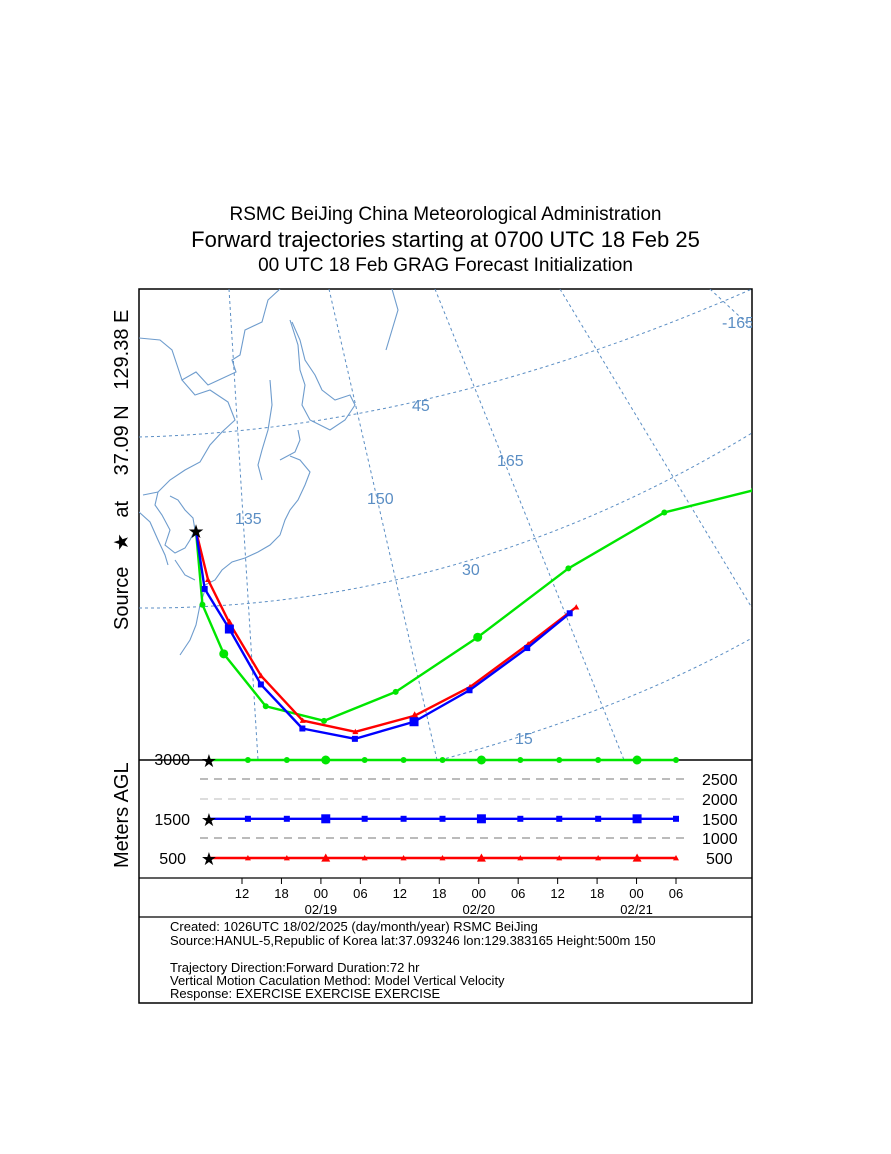 This screenshot has width=891, height=1154. I want to click on lat-label-30: 30, so click(471, 570).